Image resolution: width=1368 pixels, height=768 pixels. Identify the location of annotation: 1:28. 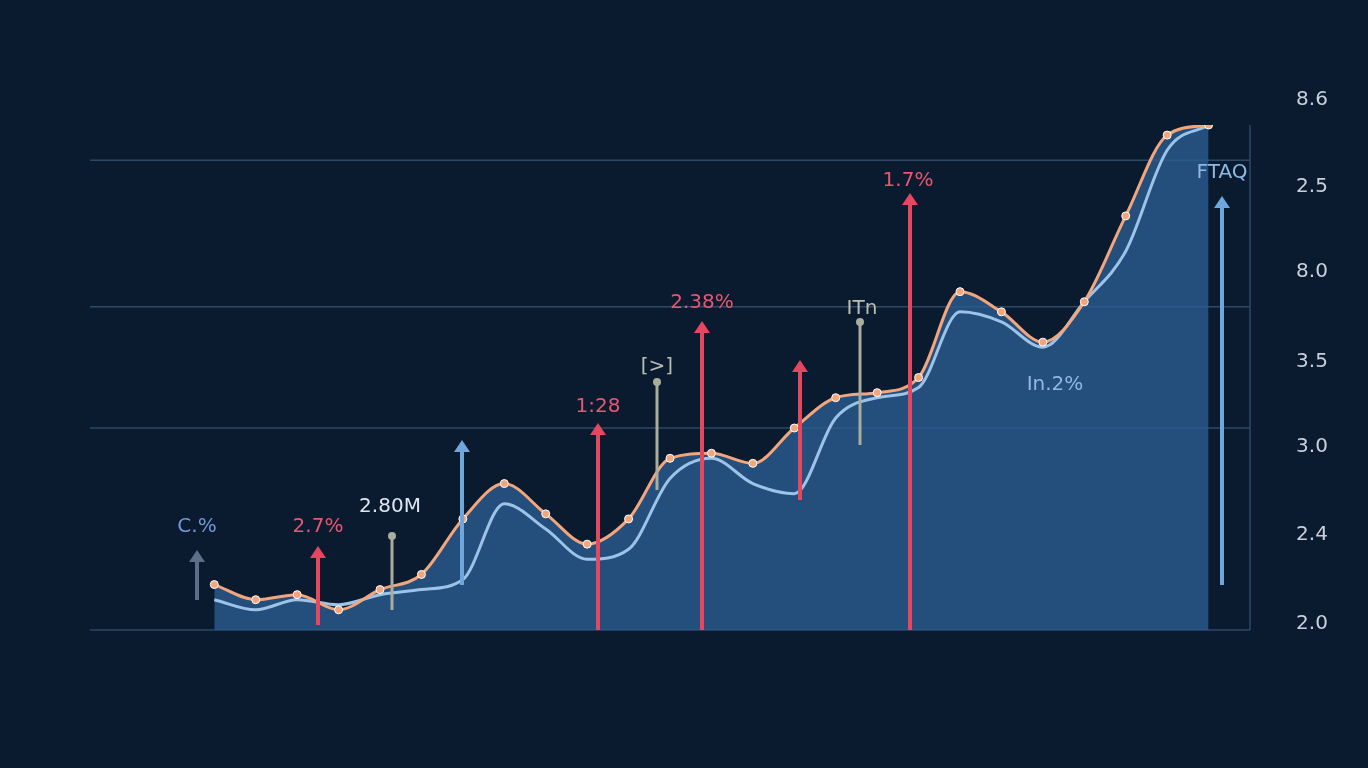
(598, 405).